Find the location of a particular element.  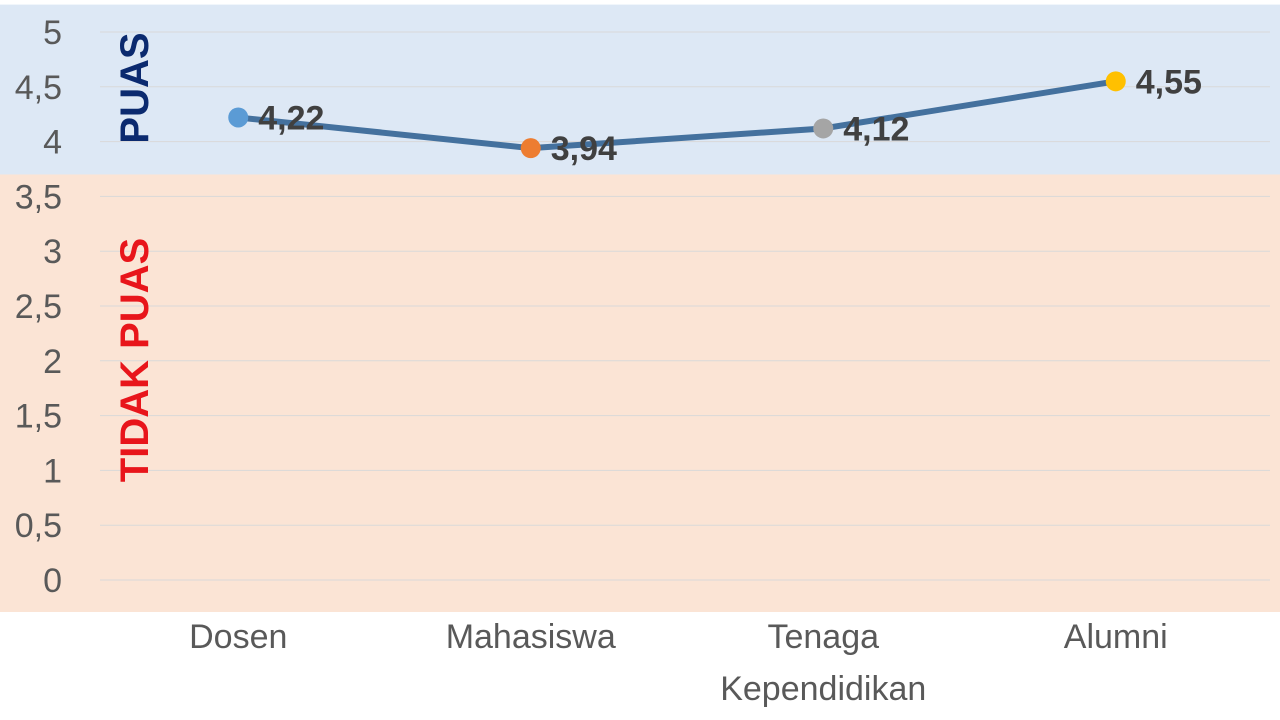

data-point-alumni is located at coordinates (1115, 81).